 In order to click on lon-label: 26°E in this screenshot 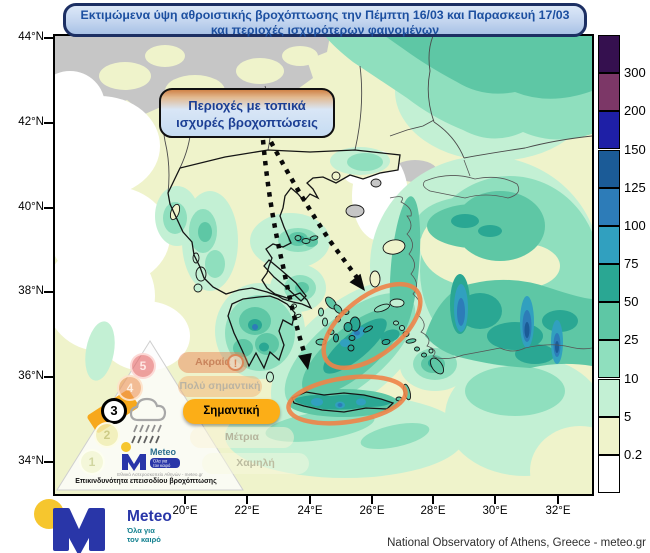, I will do `click(372, 511)`.